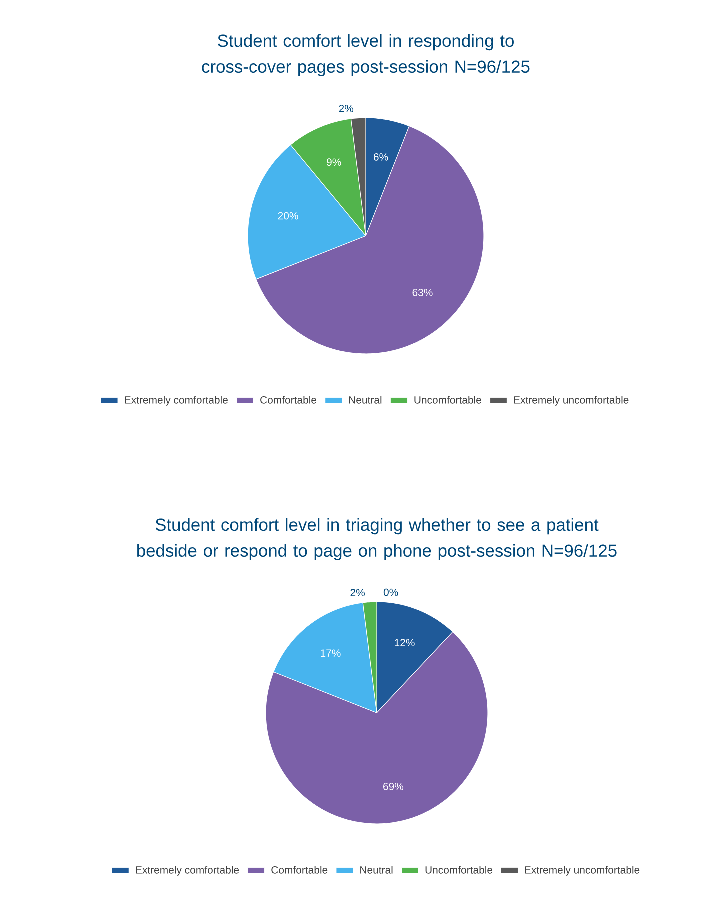  What do you see at coordinates (405, 643) in the screenshot?
I see `data-label: 12%` at bounding box center [405, 643].